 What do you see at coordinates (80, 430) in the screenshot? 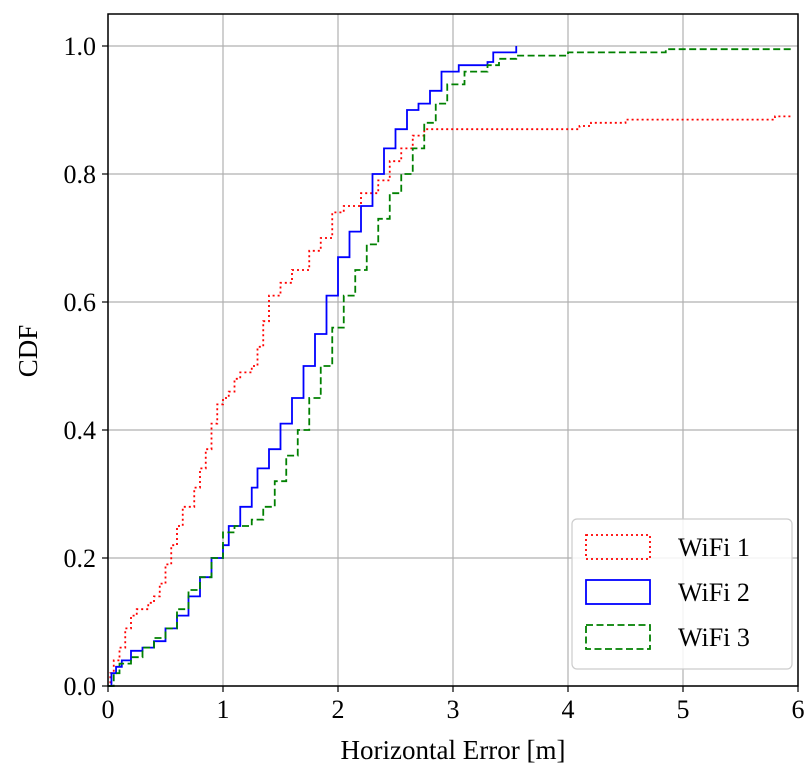
I see `y-tick-label: 0.4` at bounding box center [80, 430].